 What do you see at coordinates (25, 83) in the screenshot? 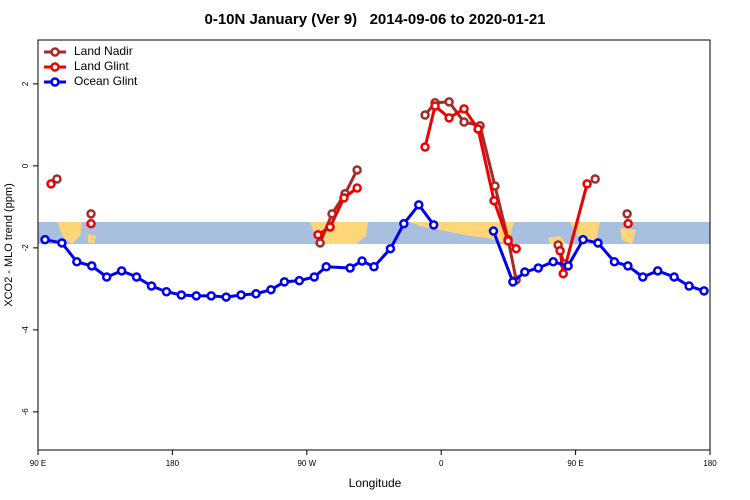
I see `y-tick-label: 2` at bounding box center [25, 83].